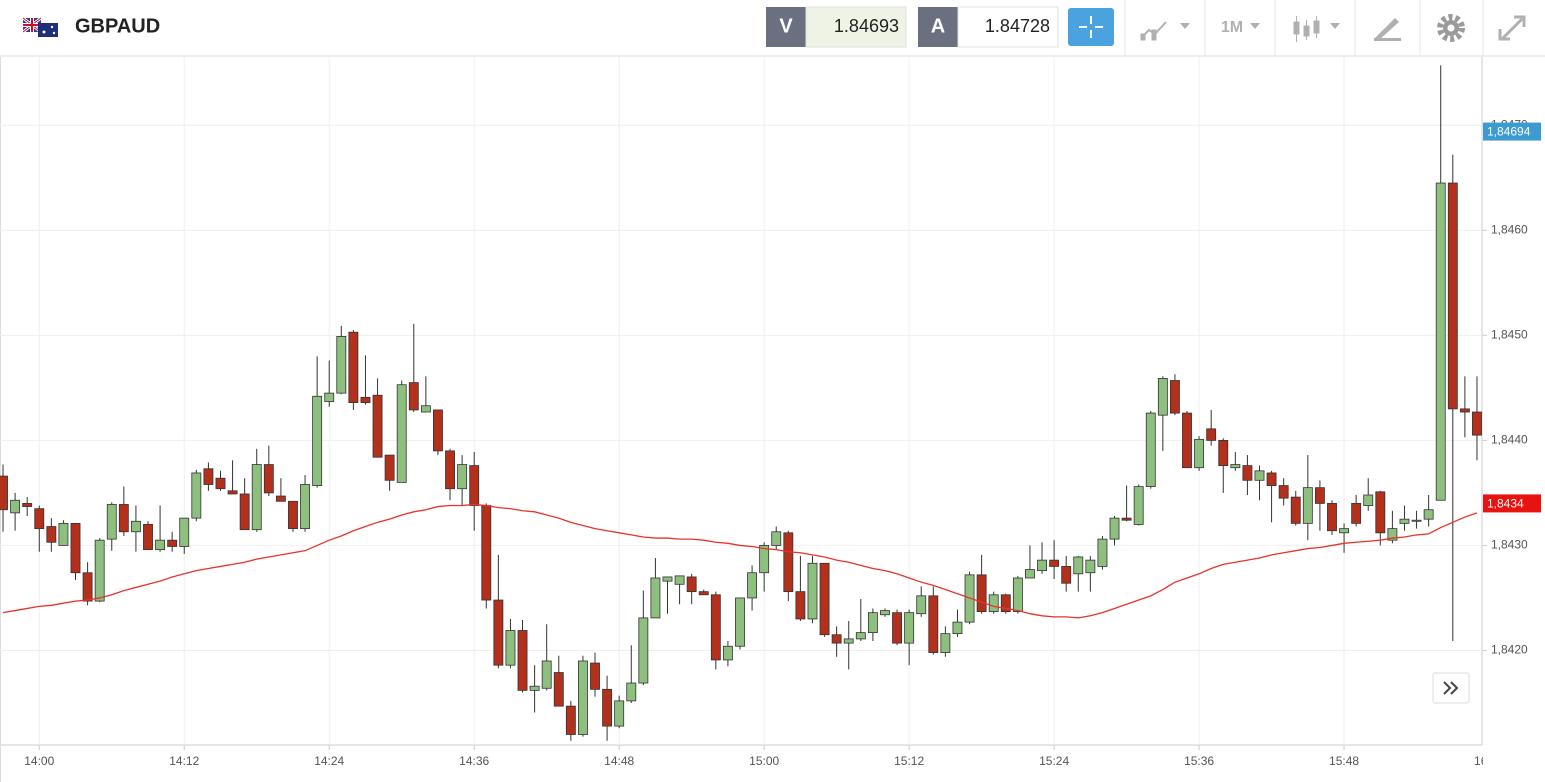 Image resolution: width=1545 pixels, height=782 pixels. What do you see at coordinates (39, 761) in the screenshot?
I see `x-tick-label: 14:00` at bounding box center [39, 761].